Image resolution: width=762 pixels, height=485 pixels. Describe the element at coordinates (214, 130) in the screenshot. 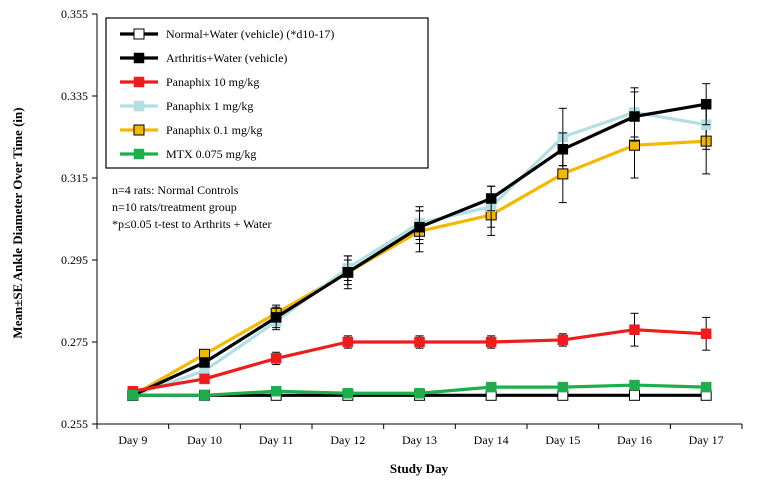

I see `legend-label: Panaphix 0.1 mg/kg` at that location.